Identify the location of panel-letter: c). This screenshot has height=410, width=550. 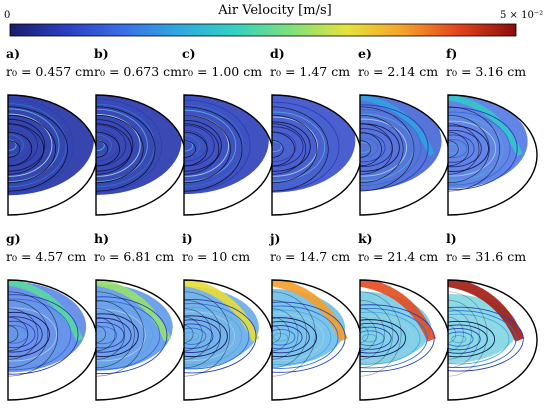
(189, 53).